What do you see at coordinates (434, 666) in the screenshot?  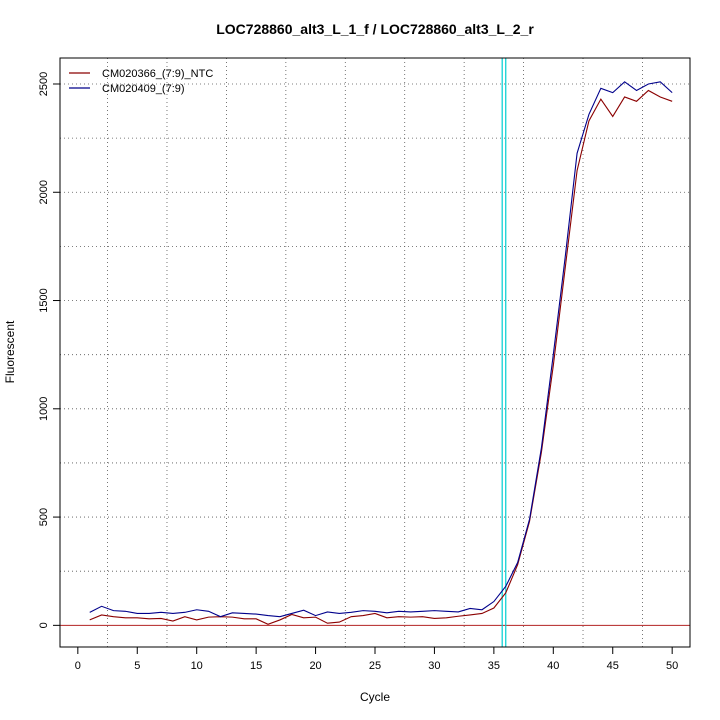 I see `x-tick-label: 30` at bounding box center [434, 666].